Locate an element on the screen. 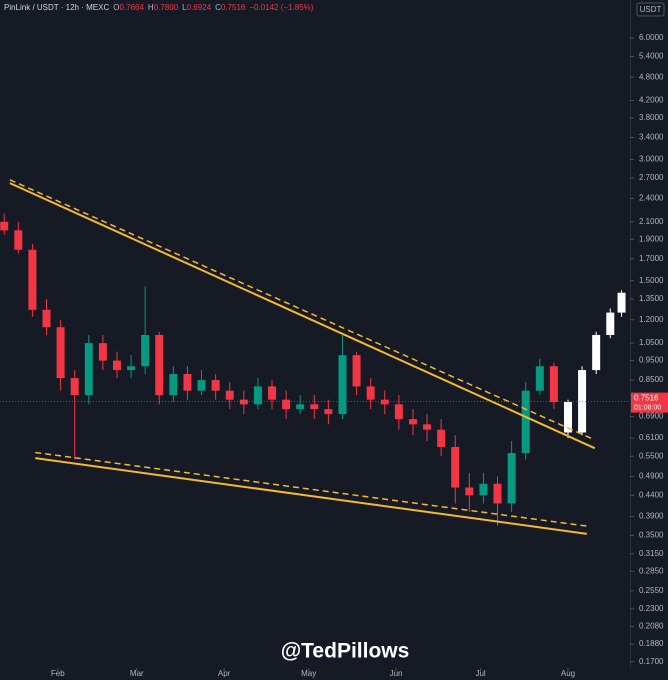  x-tick-label: Mar is located at coordinates (137, 673).